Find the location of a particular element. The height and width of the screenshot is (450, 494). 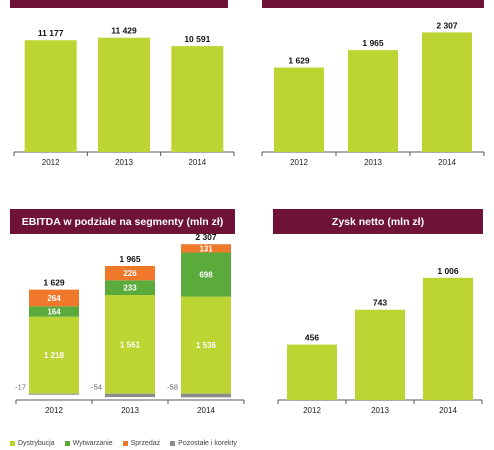

bl-tick-label: 2012 is located at coordinates (54, 410).